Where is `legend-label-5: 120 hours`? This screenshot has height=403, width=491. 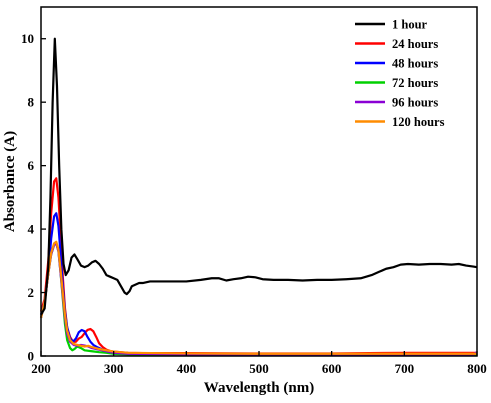
legend-label-5: 120 hours is located at coordinates (418, 122).